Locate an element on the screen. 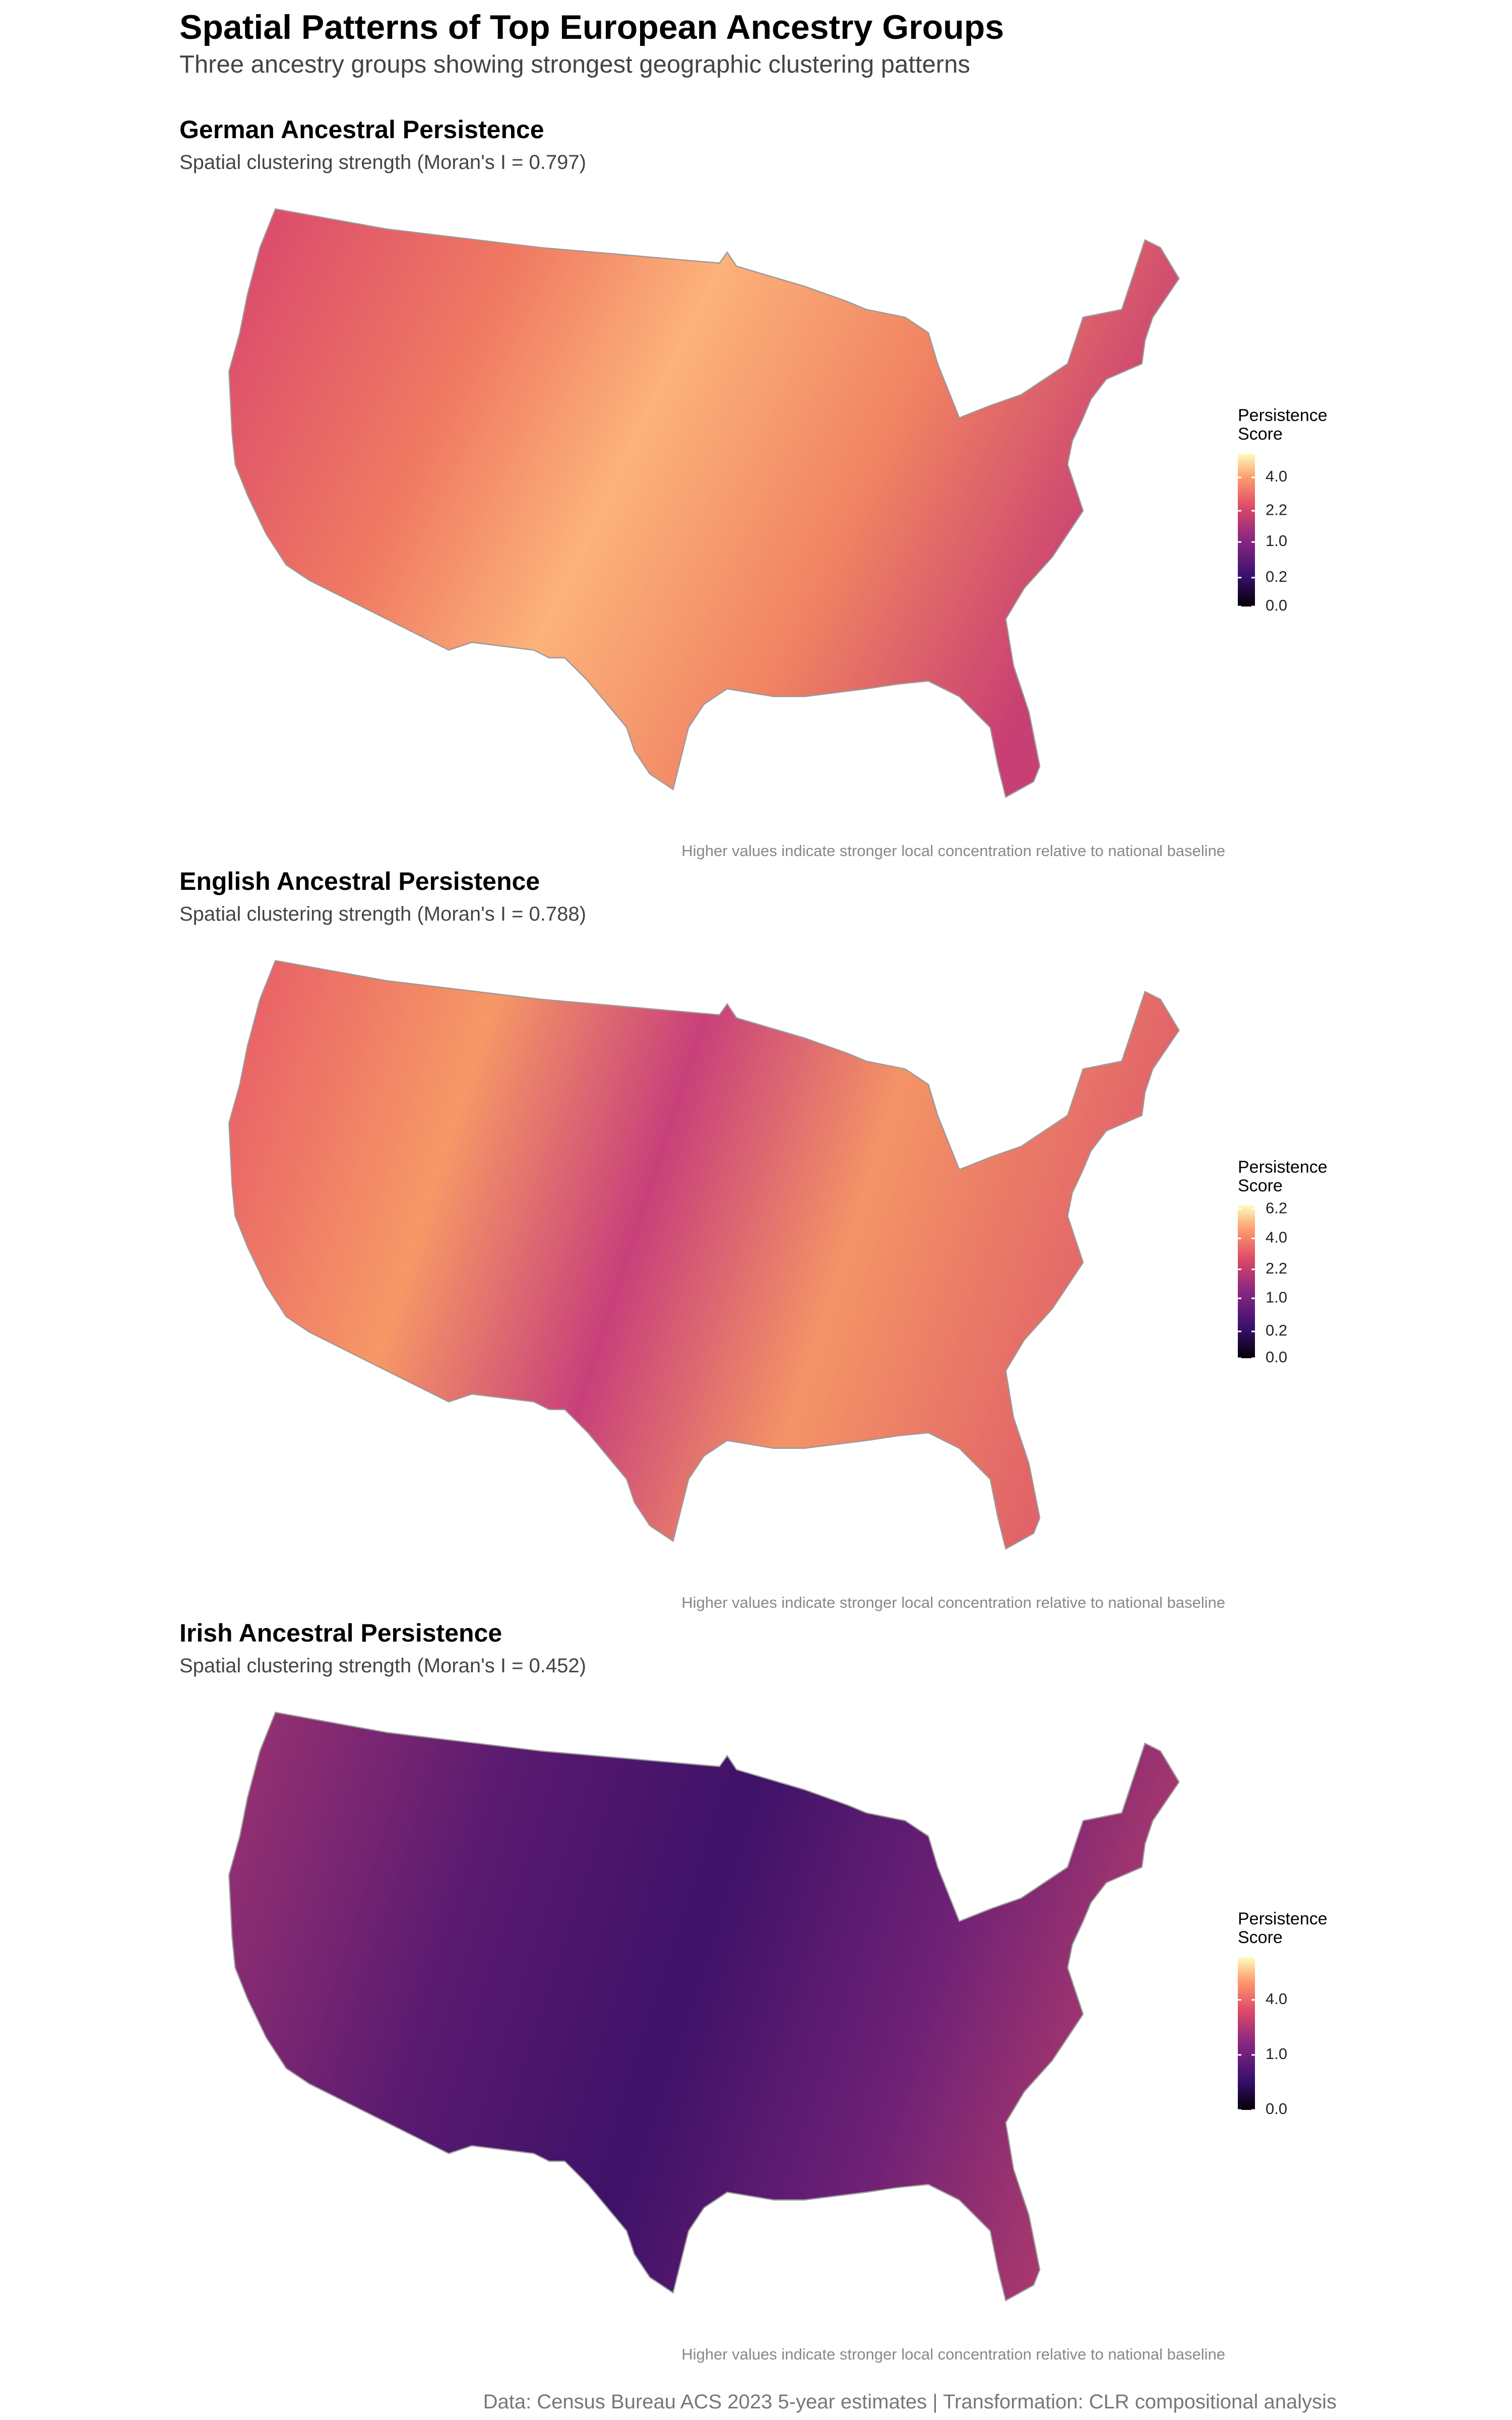 The image size is (1512, 2420). panel-title: German Ancestral Persistence is located at coordinates (362, 129).